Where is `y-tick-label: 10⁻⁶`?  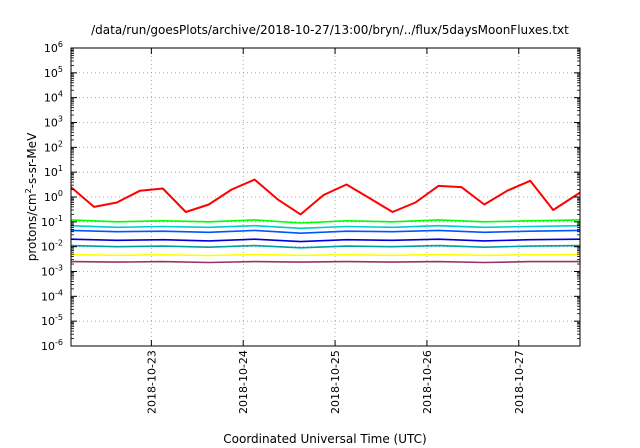
y-tick-label: 10⁻⁶ is located at coordinates (52, 345).